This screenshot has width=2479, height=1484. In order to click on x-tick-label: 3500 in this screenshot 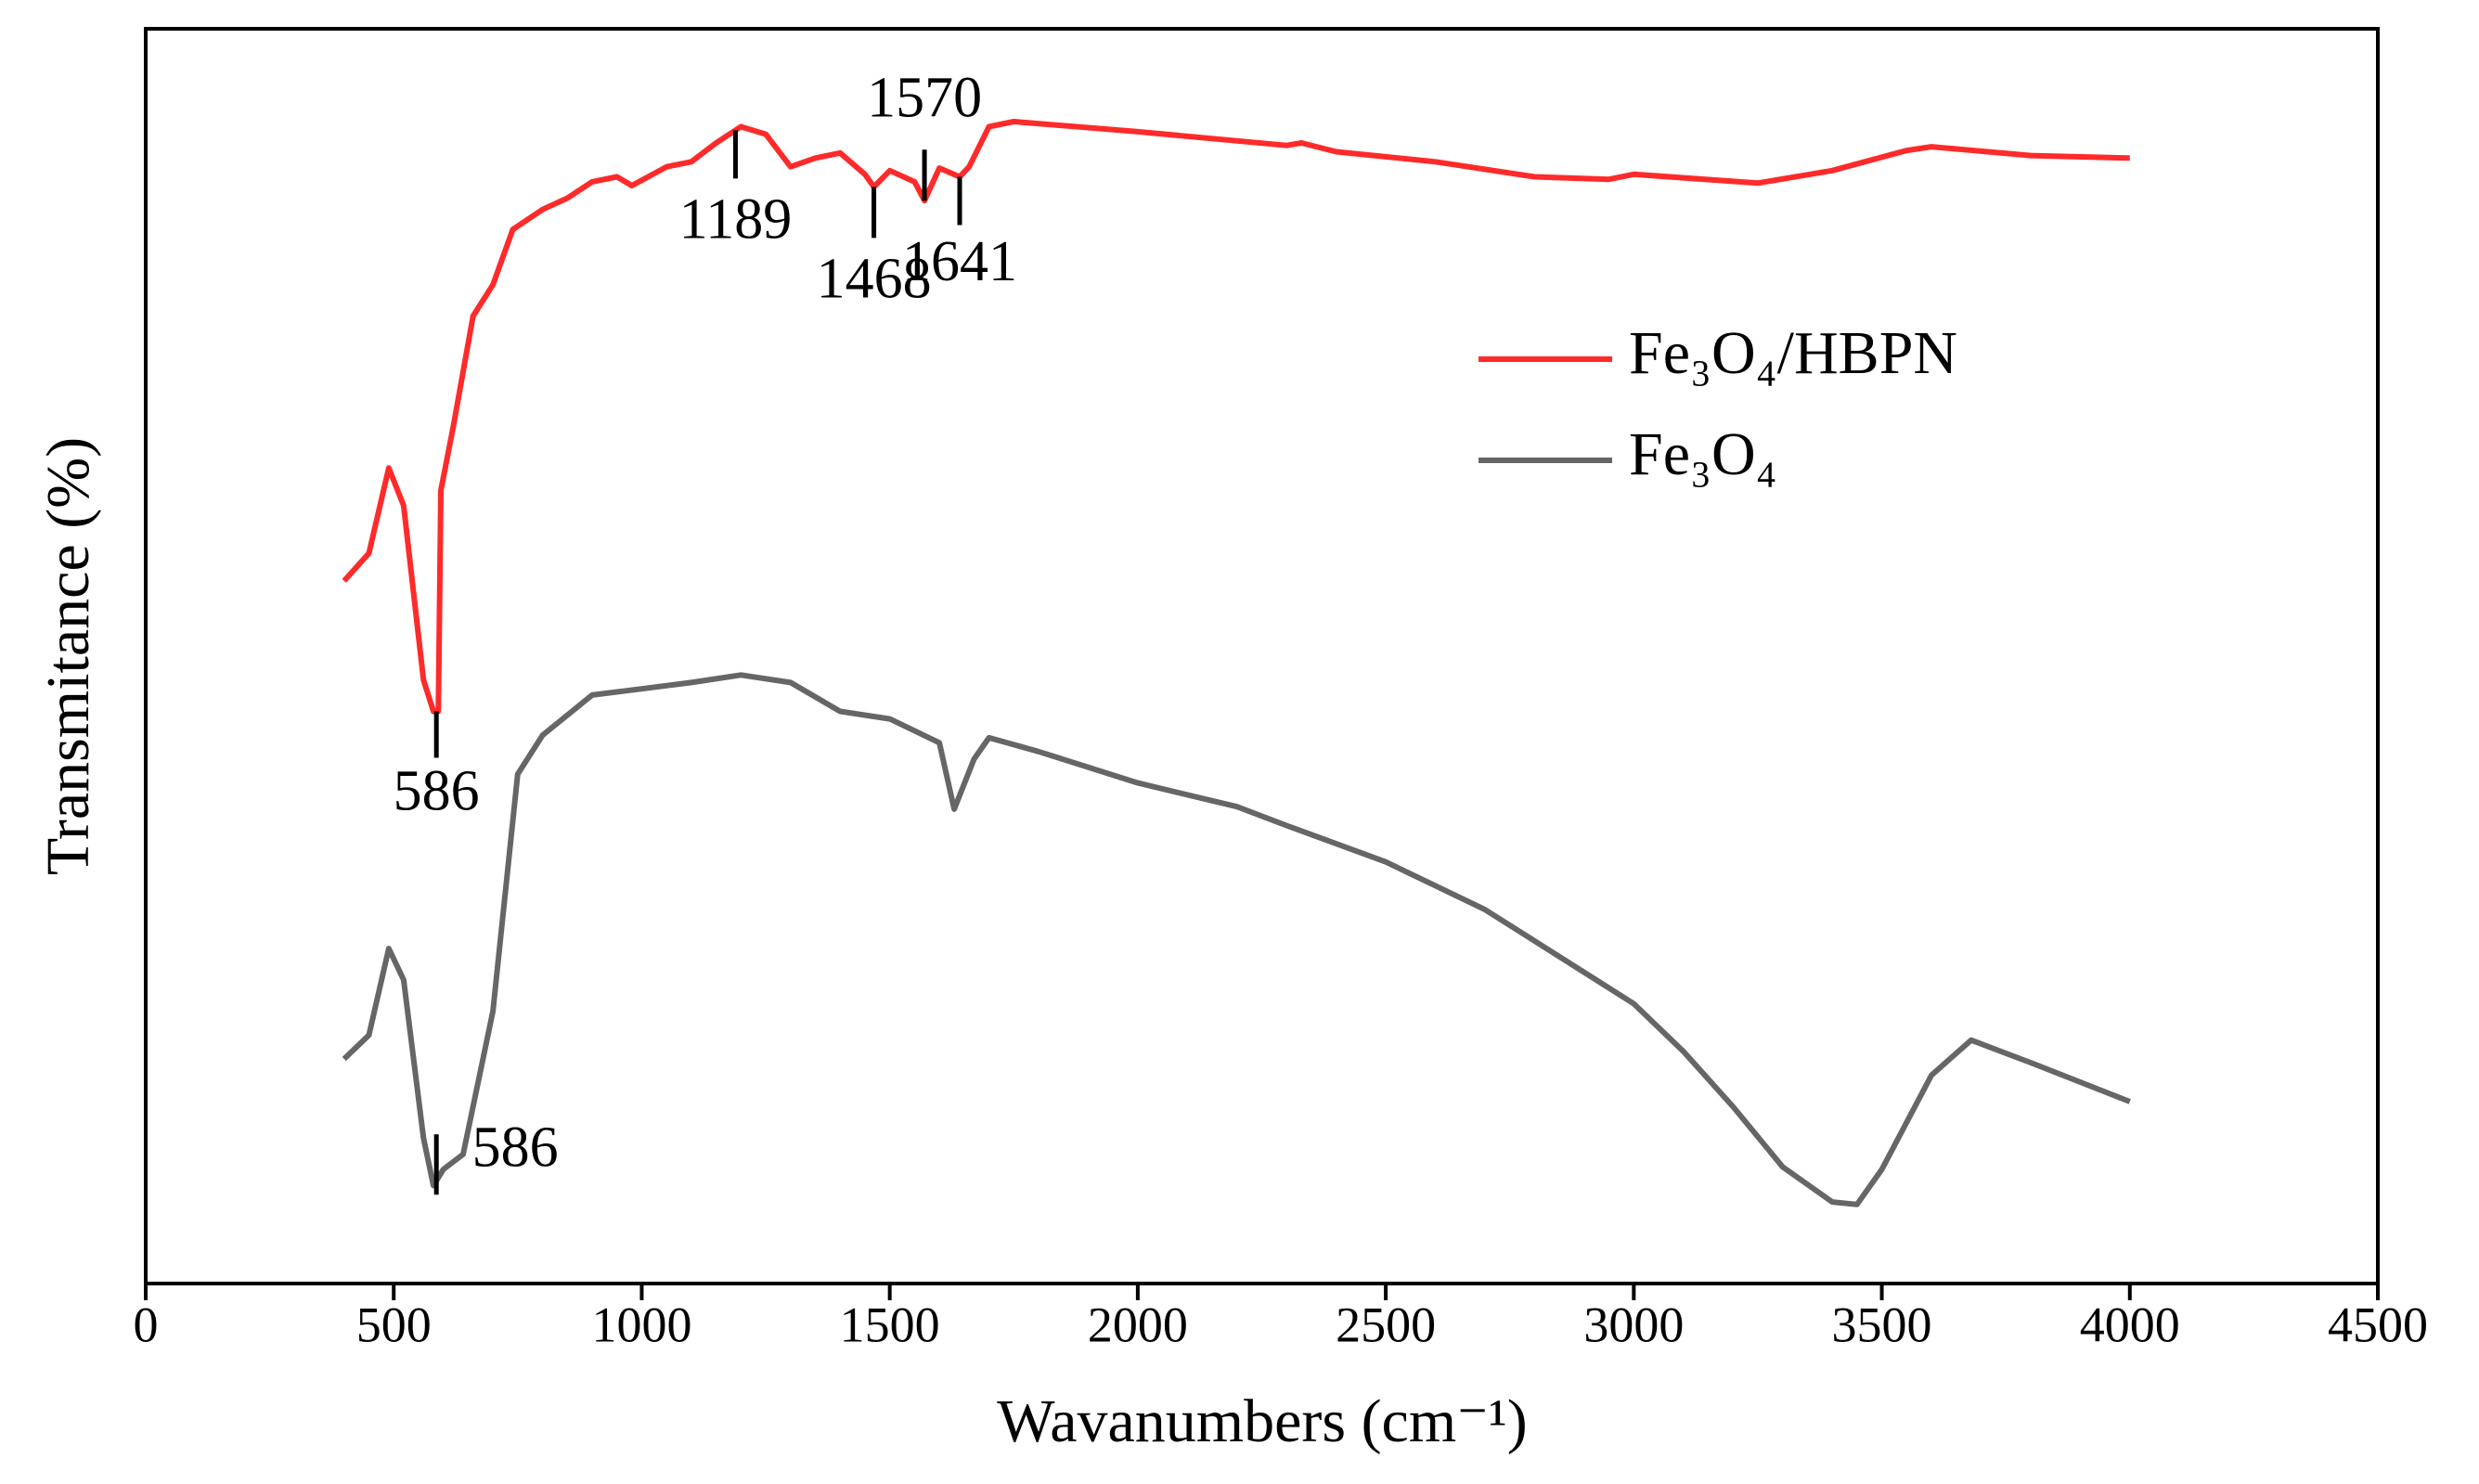, I will do `click(1882, 1325)`.